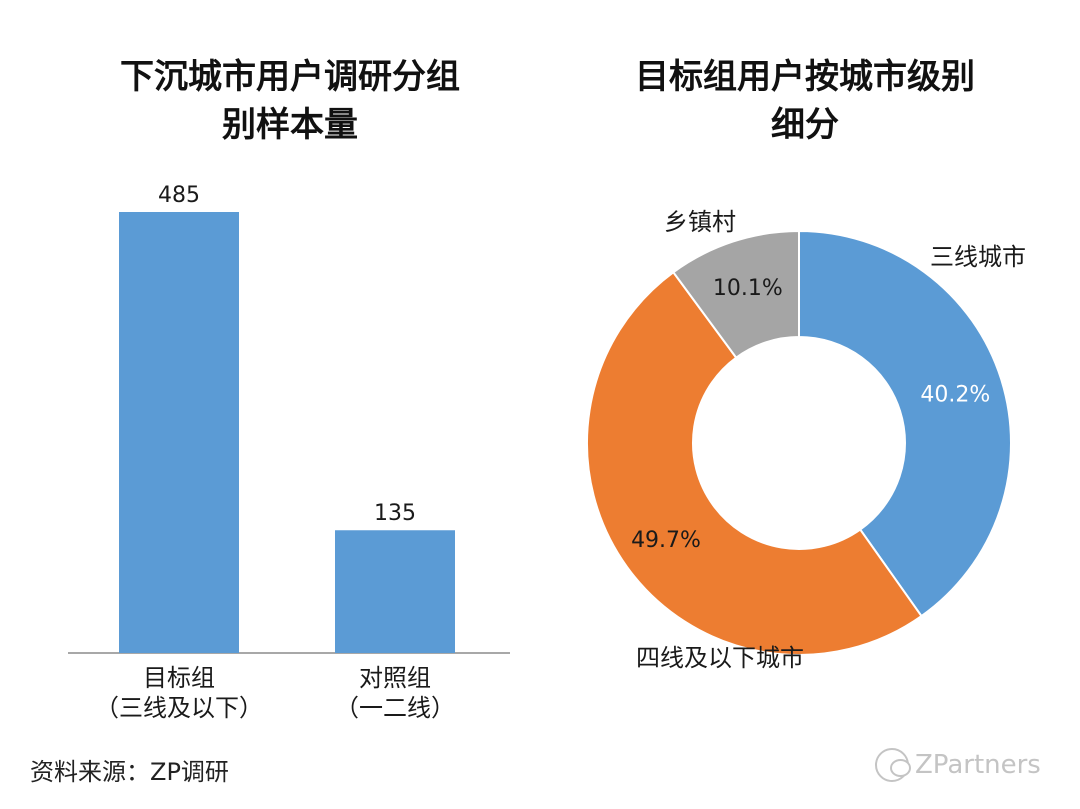 The width and height of the screenshot is (1080, 809). What do you see at coordinates (395, 678) in the screenshot?
I see `x-tick-label-1-line1: 对照组` at bounding box center [395, 678].